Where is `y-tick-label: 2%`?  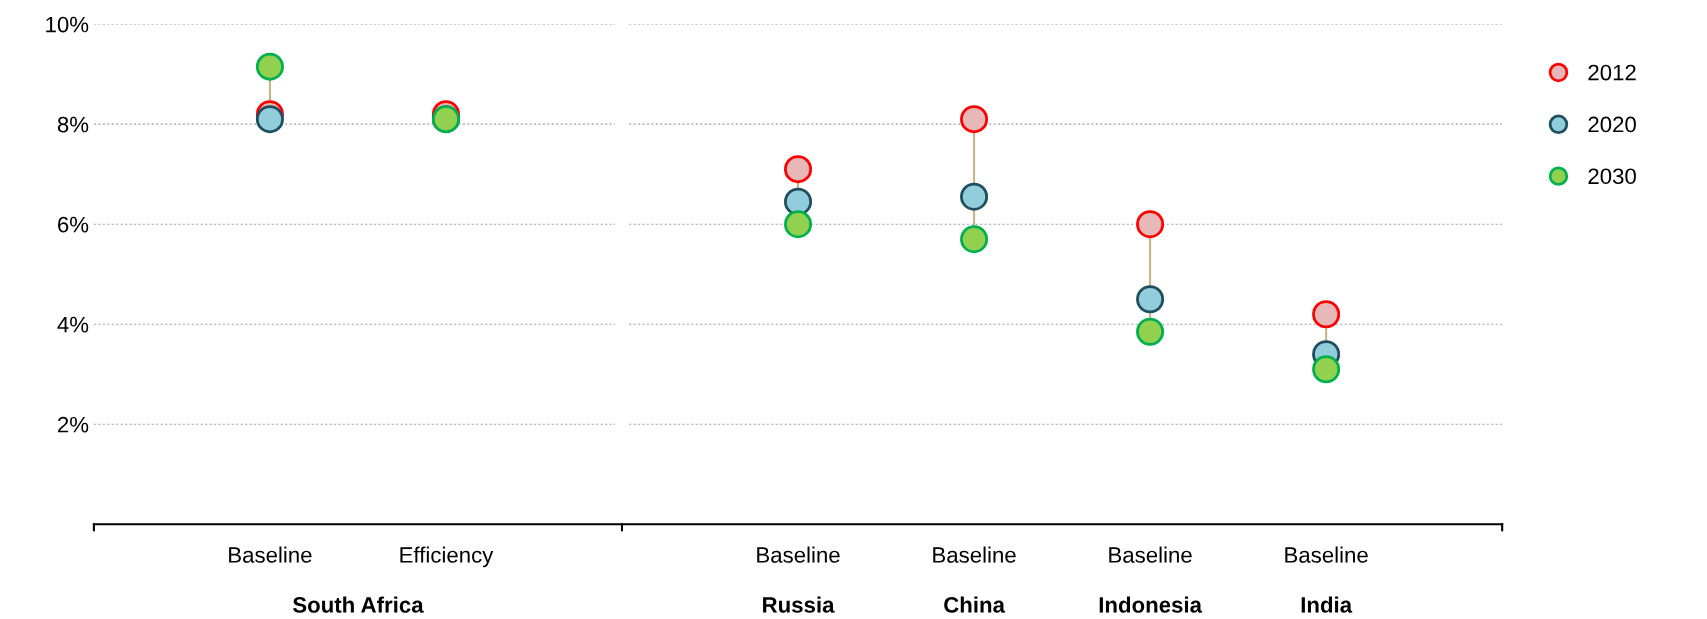
y-tick-label: 2% is located at coordinates (73, 424).